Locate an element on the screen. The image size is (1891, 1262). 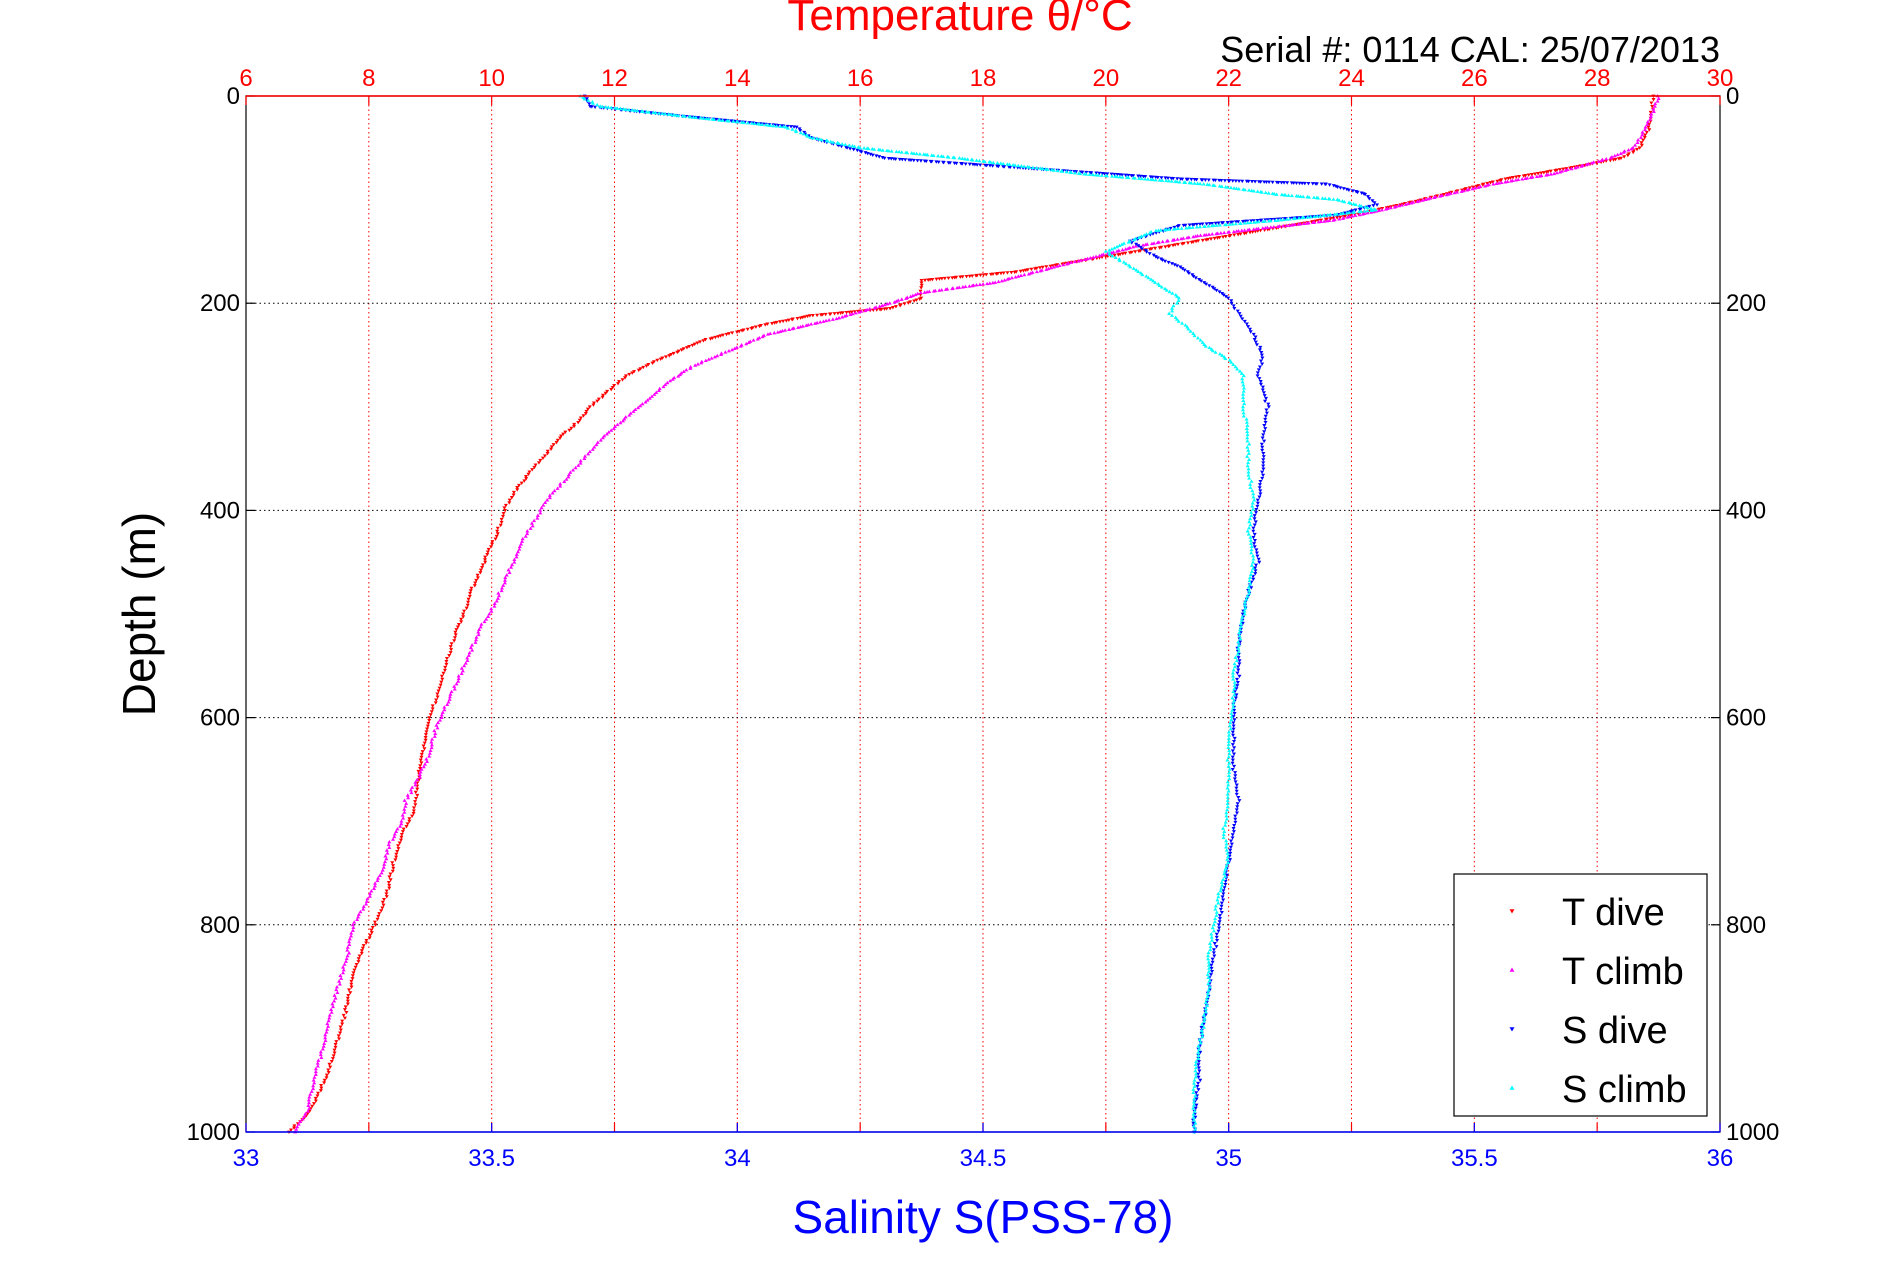
salinity-tick-label: 33 is located at coordinates (246, 1158).